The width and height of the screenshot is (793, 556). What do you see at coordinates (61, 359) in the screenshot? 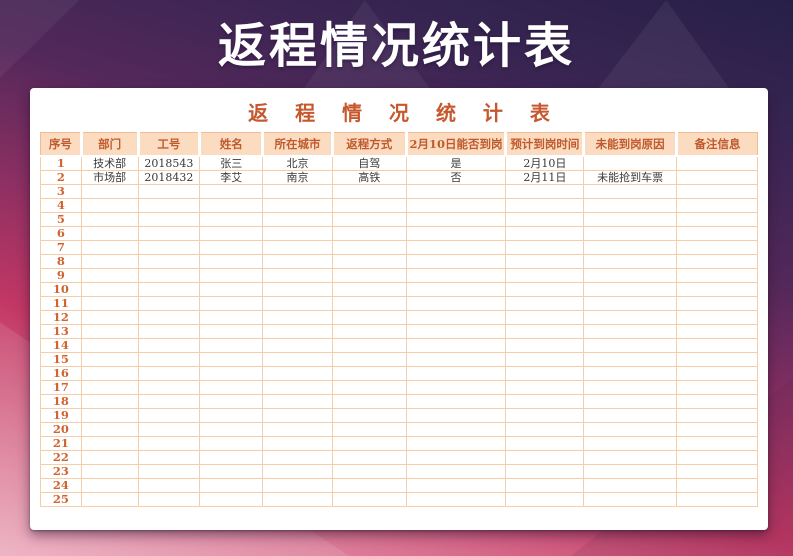
I see `row-number: 15` at bounding box center [61, 359].